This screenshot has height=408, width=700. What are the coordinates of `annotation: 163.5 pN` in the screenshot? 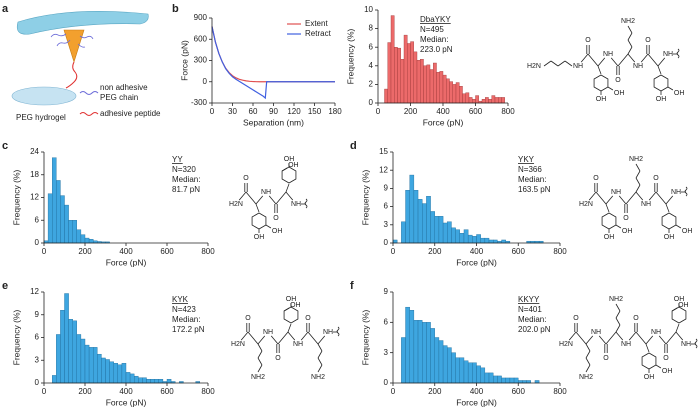 It's located at (534, 189).